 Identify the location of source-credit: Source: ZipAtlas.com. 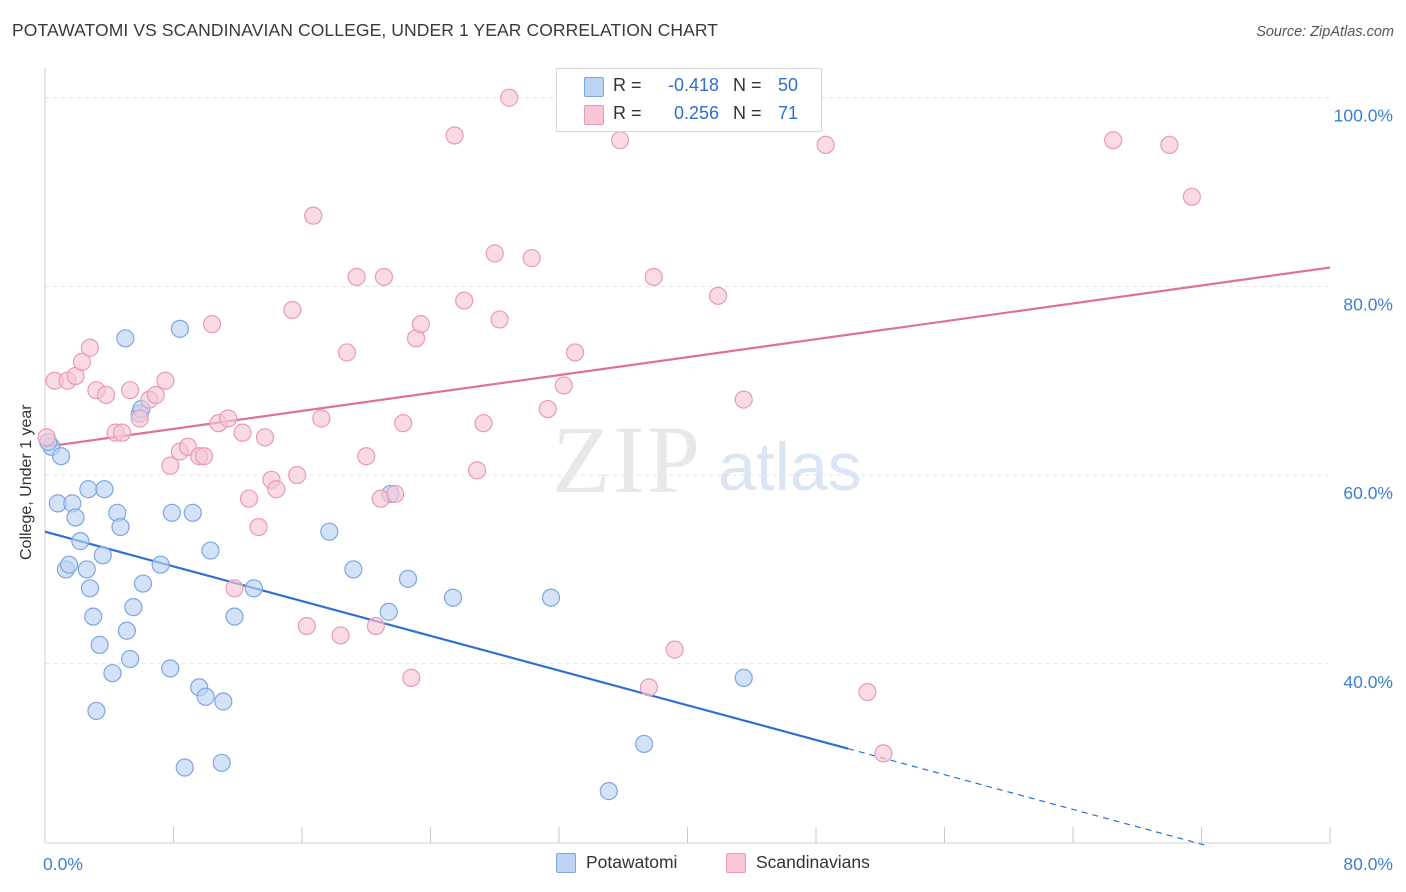
(1325, 32).